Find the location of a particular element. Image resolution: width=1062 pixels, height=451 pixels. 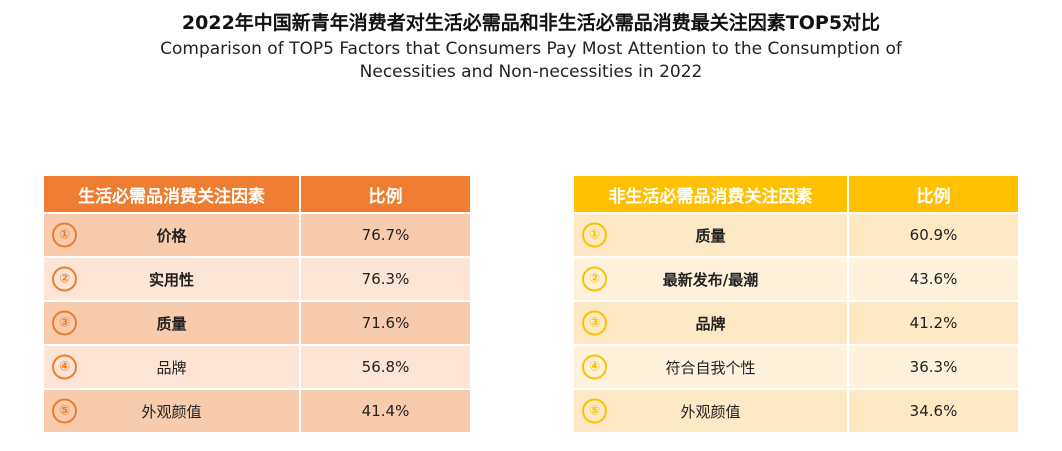

factor-cell: ② 最新发布/最潮 is located at coordinates (711, 278).